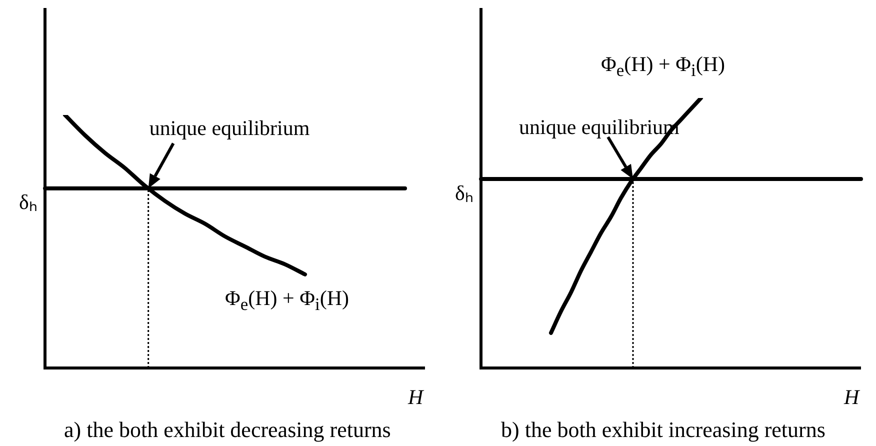 The image size is (876, 446). Describe the element at coordinates (229, 128) in the screenshot. I see `annotation: unique equilibrium` at that location.